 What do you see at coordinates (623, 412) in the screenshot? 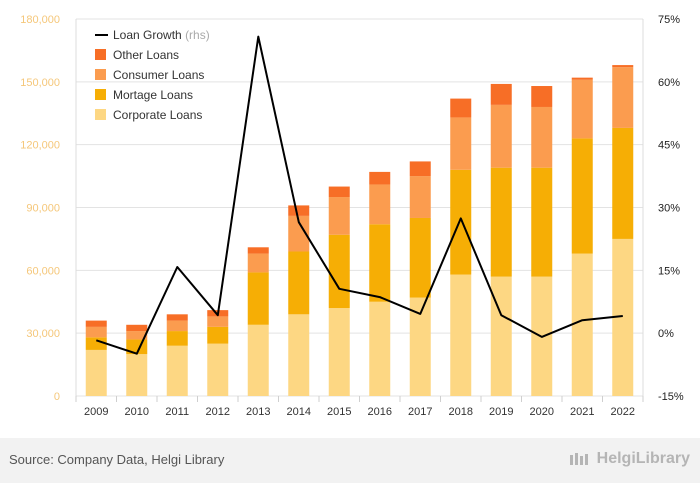
I see `x-tick-label: 2022` at bounding box center [623, 412].